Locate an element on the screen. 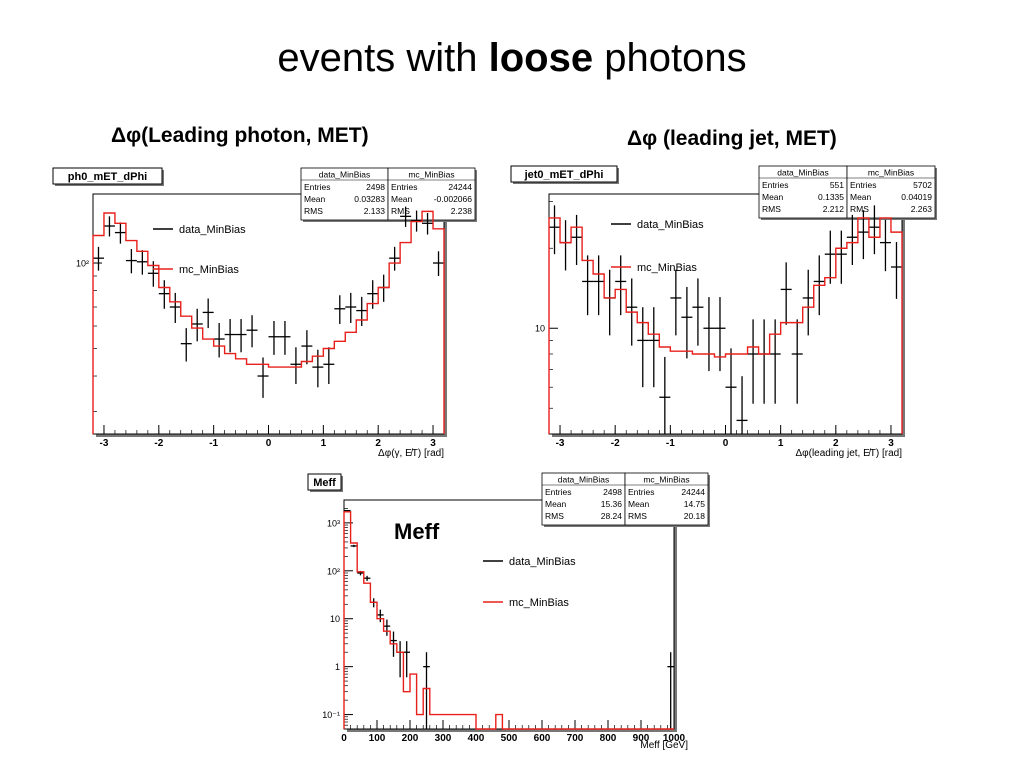 The image size is (1024, 768). x-axis-label: Meff [GeV] is located at coordinates (664, 745).